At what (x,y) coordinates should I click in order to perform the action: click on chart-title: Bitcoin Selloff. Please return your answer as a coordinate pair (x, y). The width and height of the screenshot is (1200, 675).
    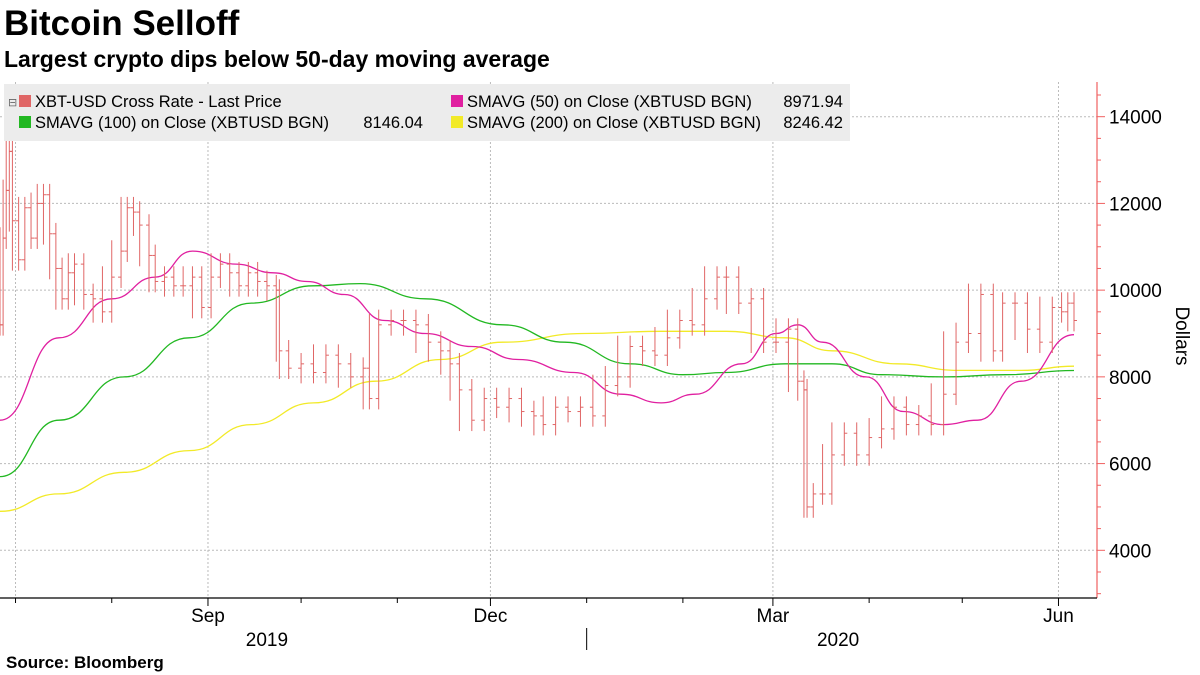
    Looking at the image, I should click on (122, 23).